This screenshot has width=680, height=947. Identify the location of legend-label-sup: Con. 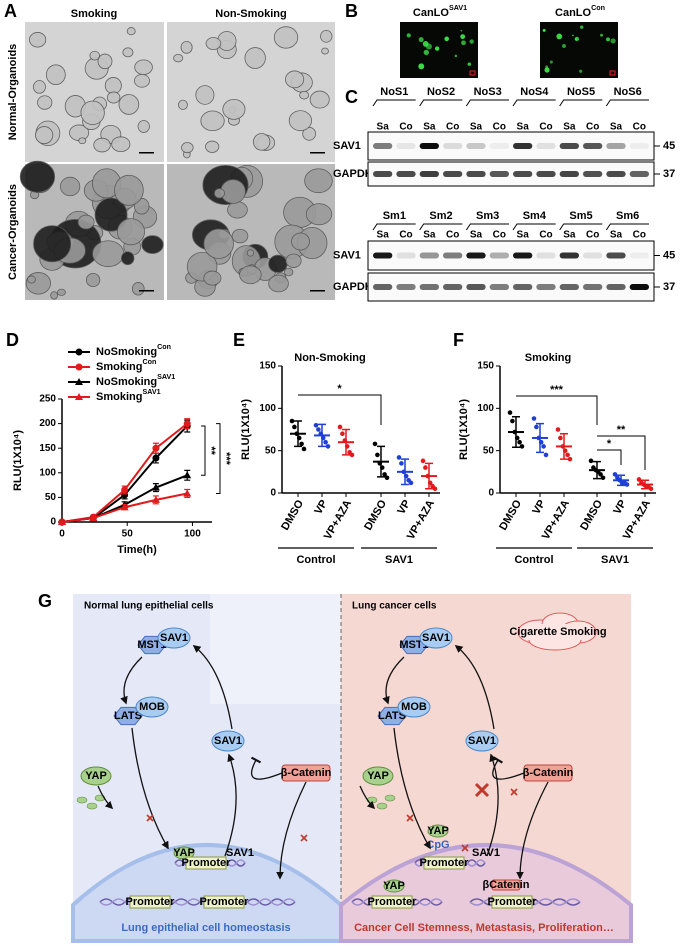
(149, 362).